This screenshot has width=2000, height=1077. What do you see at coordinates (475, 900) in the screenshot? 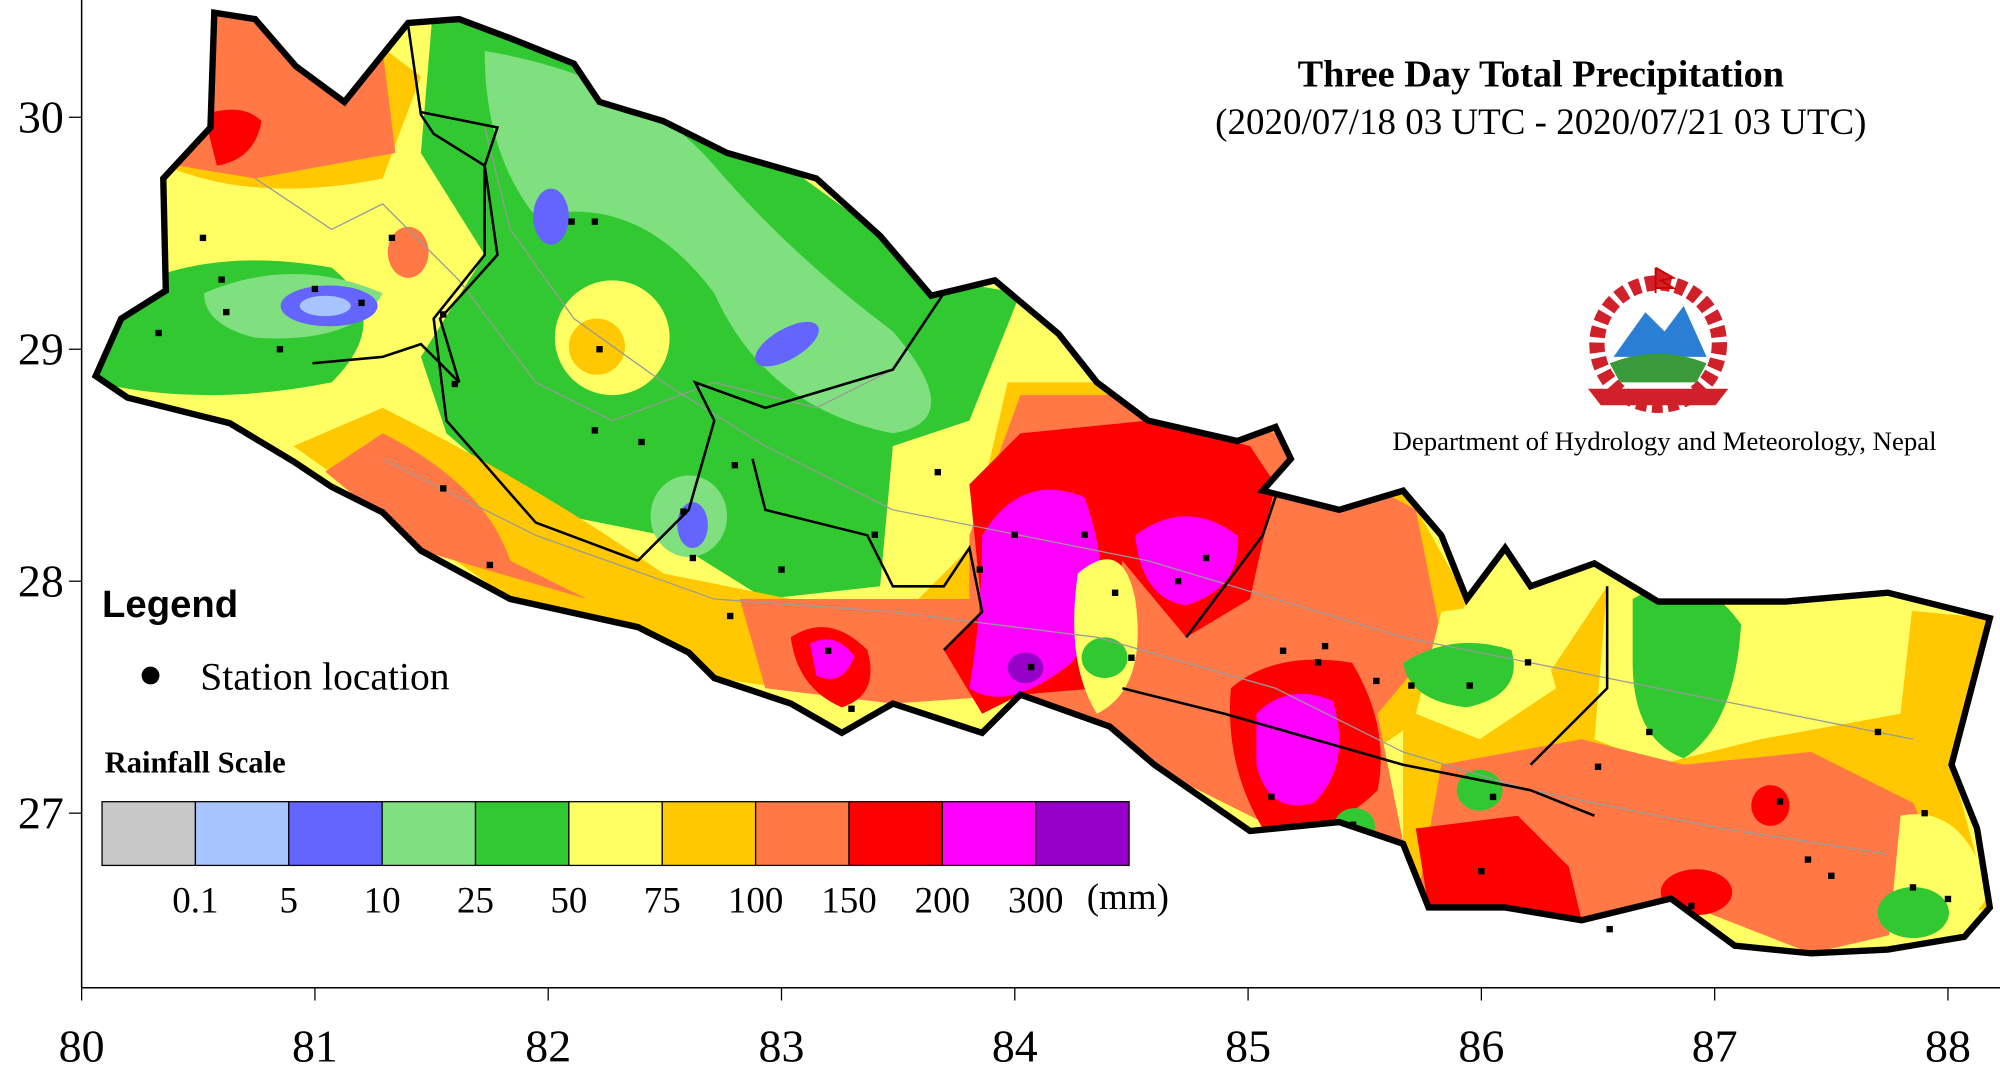
I see `scale-break-label: 25` at bounding box center [475, 900].